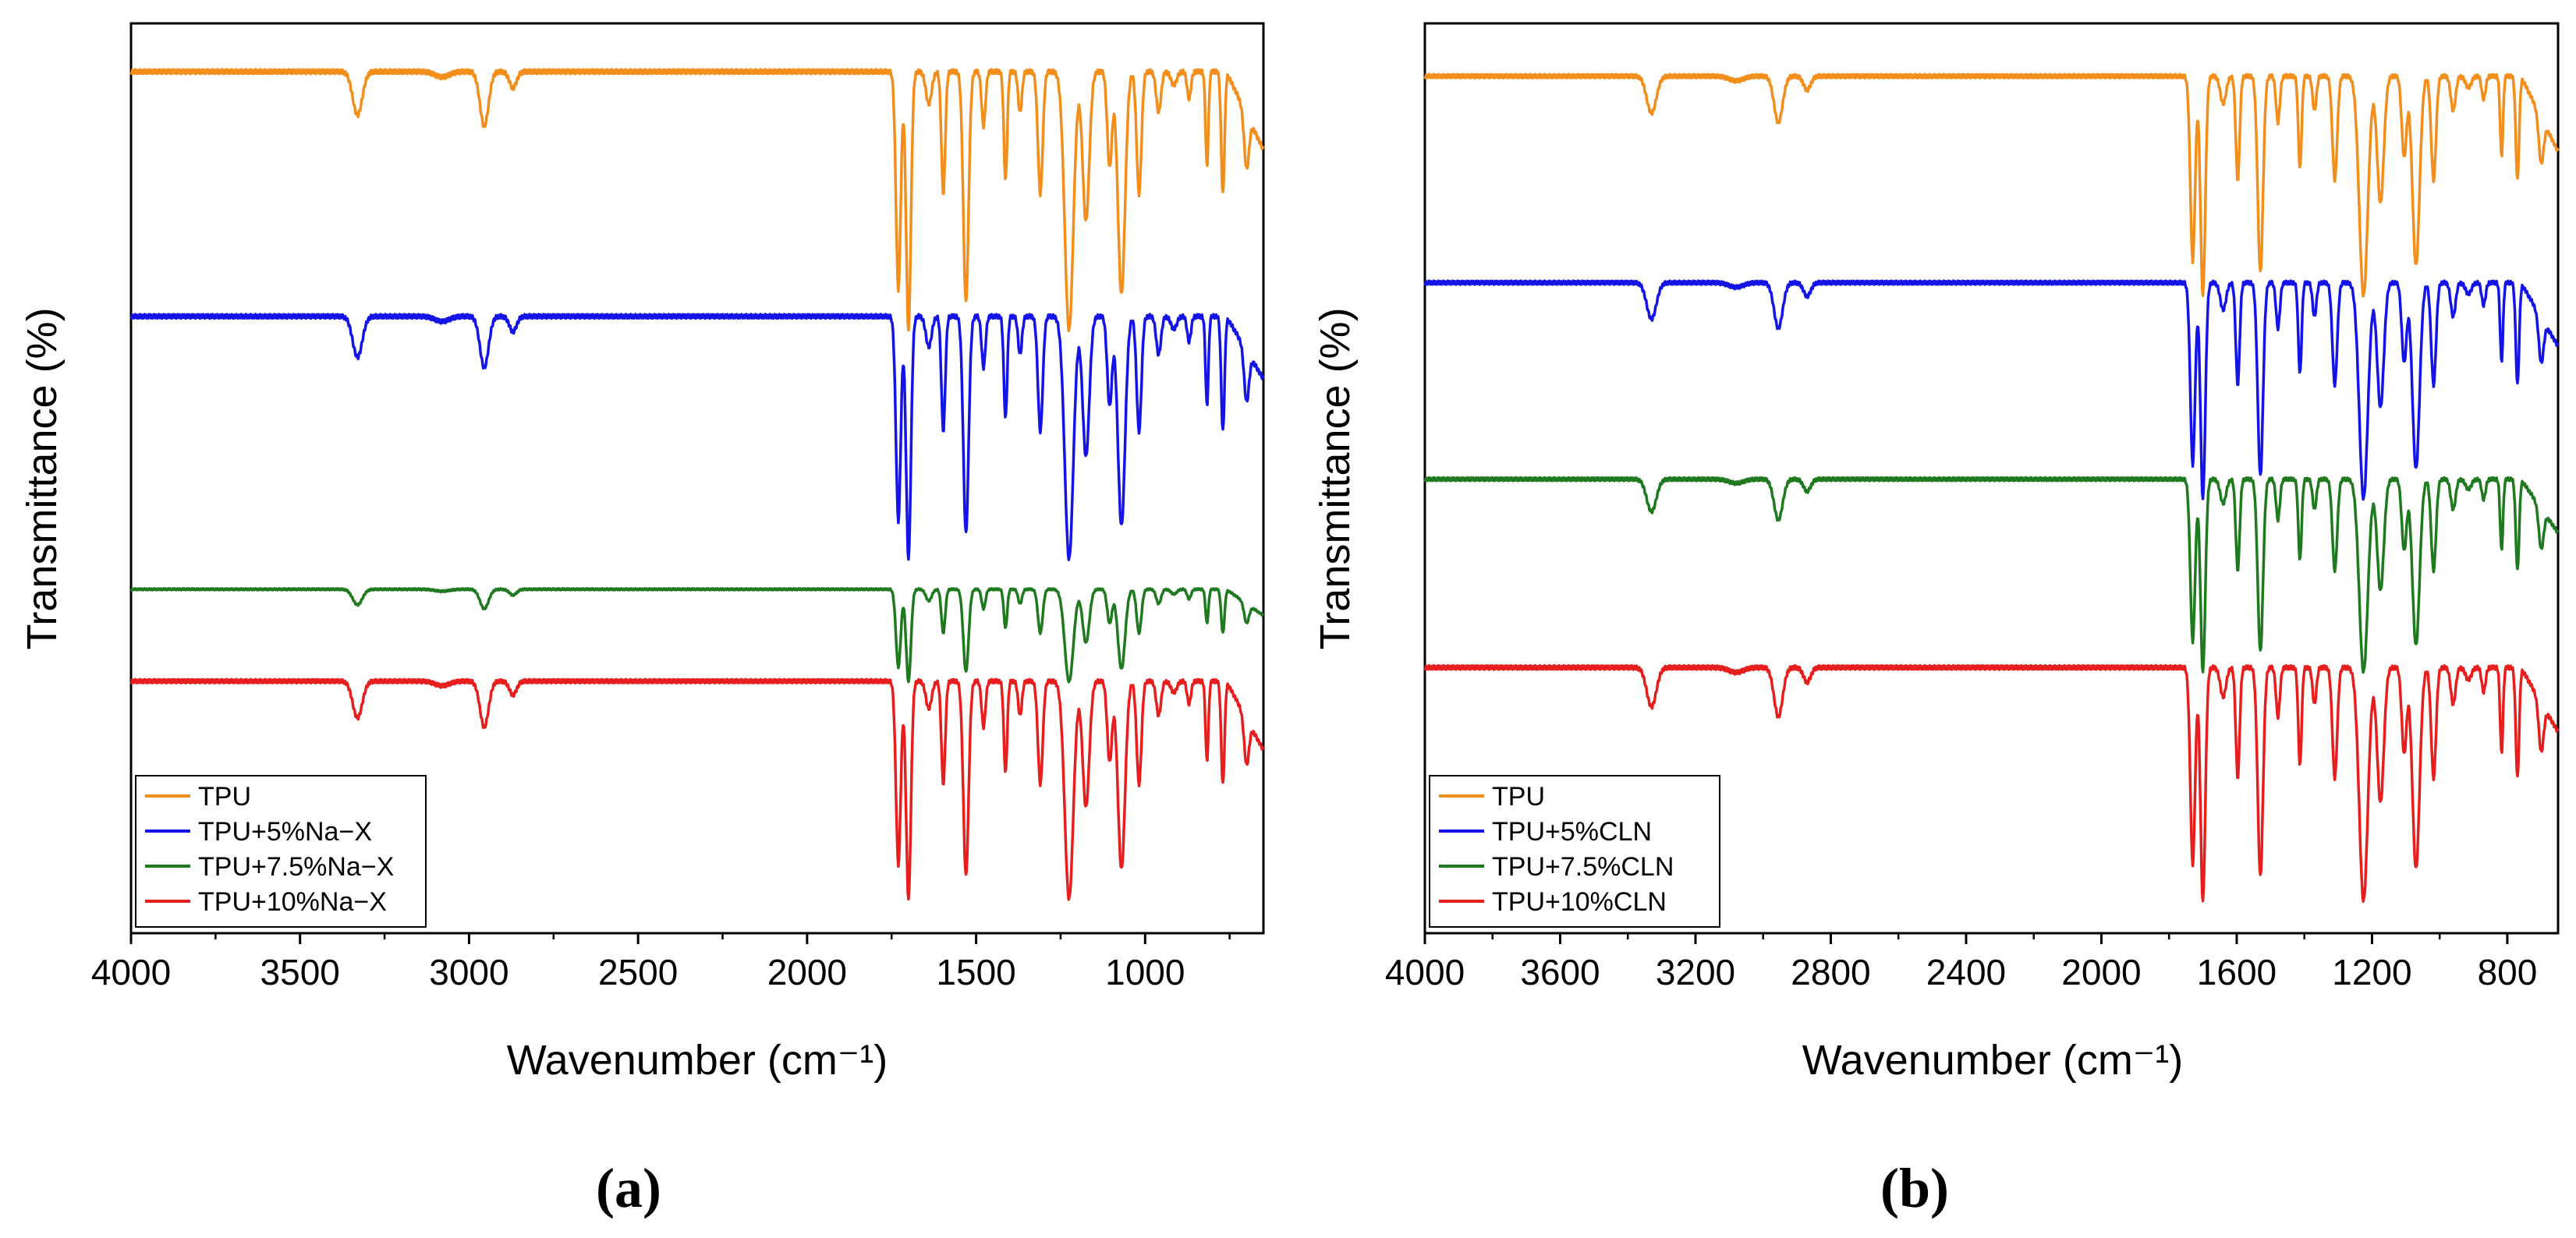 This screenshot has height=1238, width=2576. What do you see at coordinates (1572, 832) in the screenshot?
I see `legend-label-b-2: TPU+5%CLN` at bounding box center [1572, 832].